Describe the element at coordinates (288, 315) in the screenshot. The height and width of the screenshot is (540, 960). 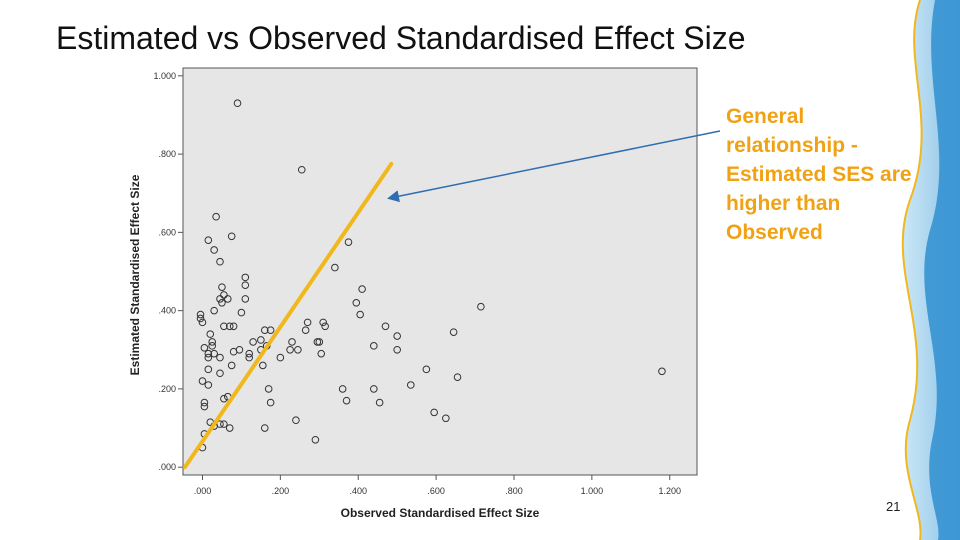
I see `trend-line` at that location.